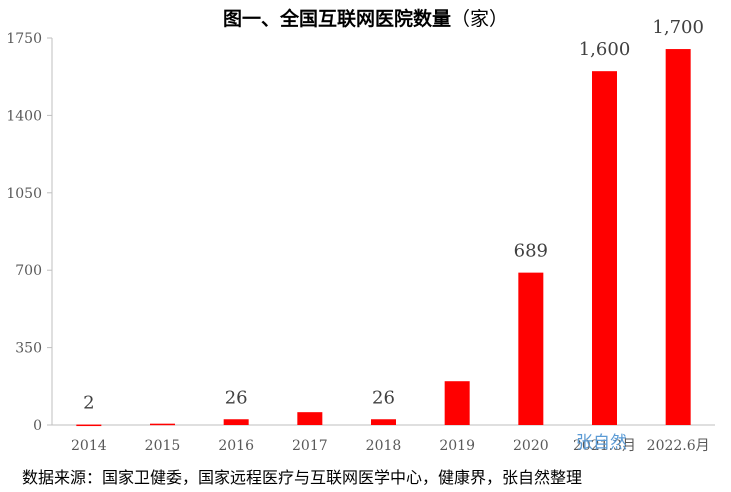 This screenshot has height=492, width=731. I want to click on bar-2020, so click(531, 348).